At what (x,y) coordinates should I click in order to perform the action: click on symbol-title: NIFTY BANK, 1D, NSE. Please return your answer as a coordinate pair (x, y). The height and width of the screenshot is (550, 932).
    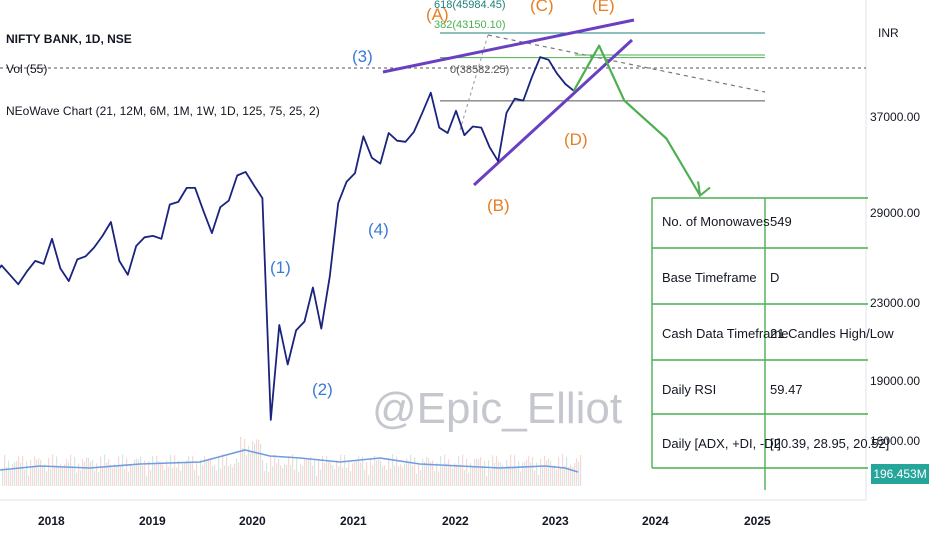
    Looking at the image, I should click on (69, 39).